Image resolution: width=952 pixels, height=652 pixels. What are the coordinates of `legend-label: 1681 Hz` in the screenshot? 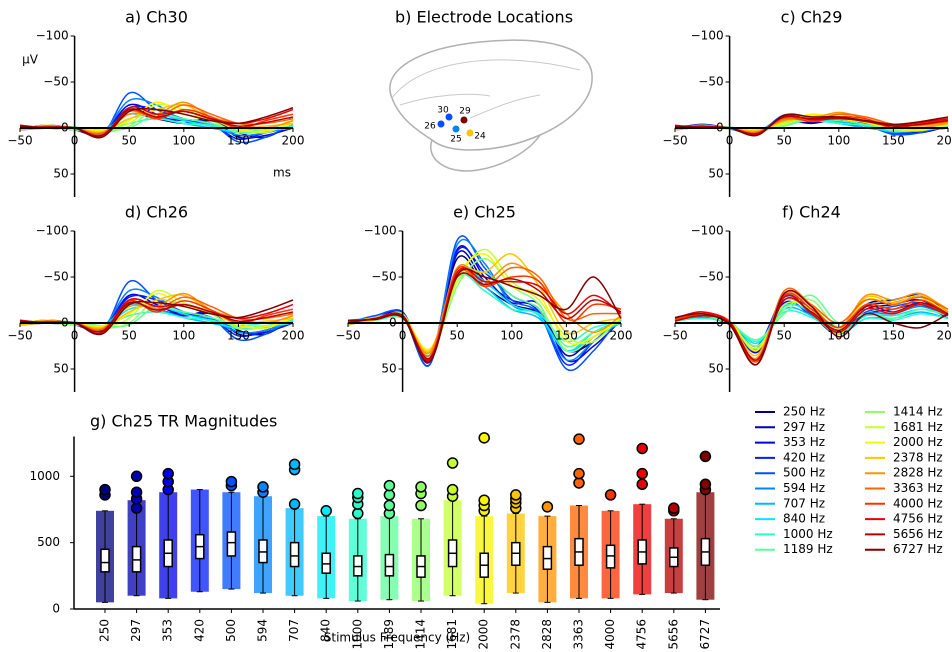 It's located at (918, 427).